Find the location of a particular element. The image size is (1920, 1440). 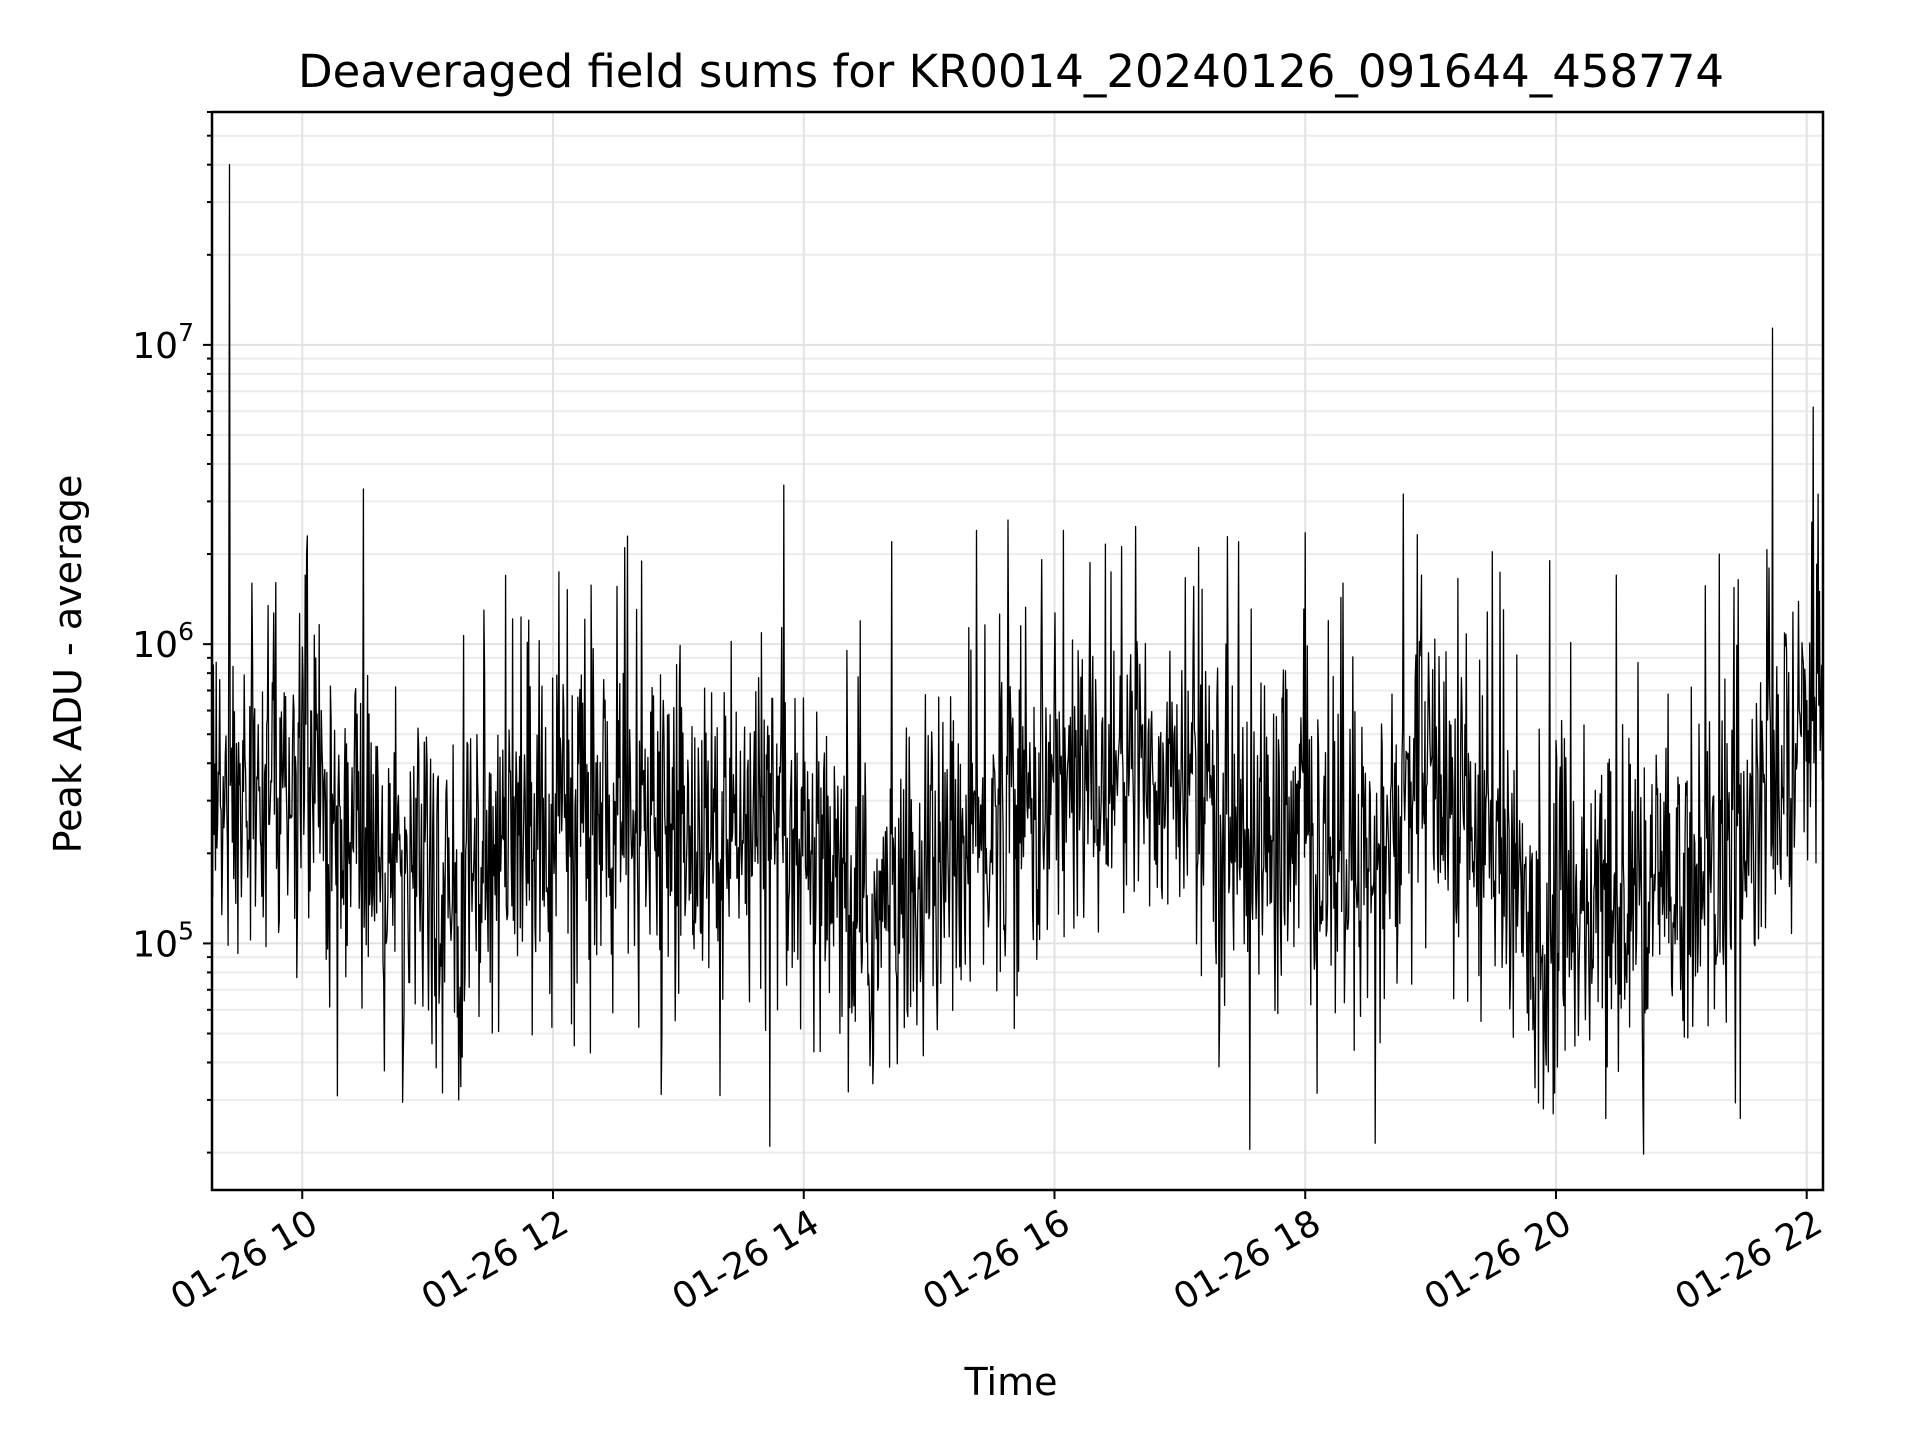

x-tick-label: 01-26 22 is located at coordinates (1749, 1260).